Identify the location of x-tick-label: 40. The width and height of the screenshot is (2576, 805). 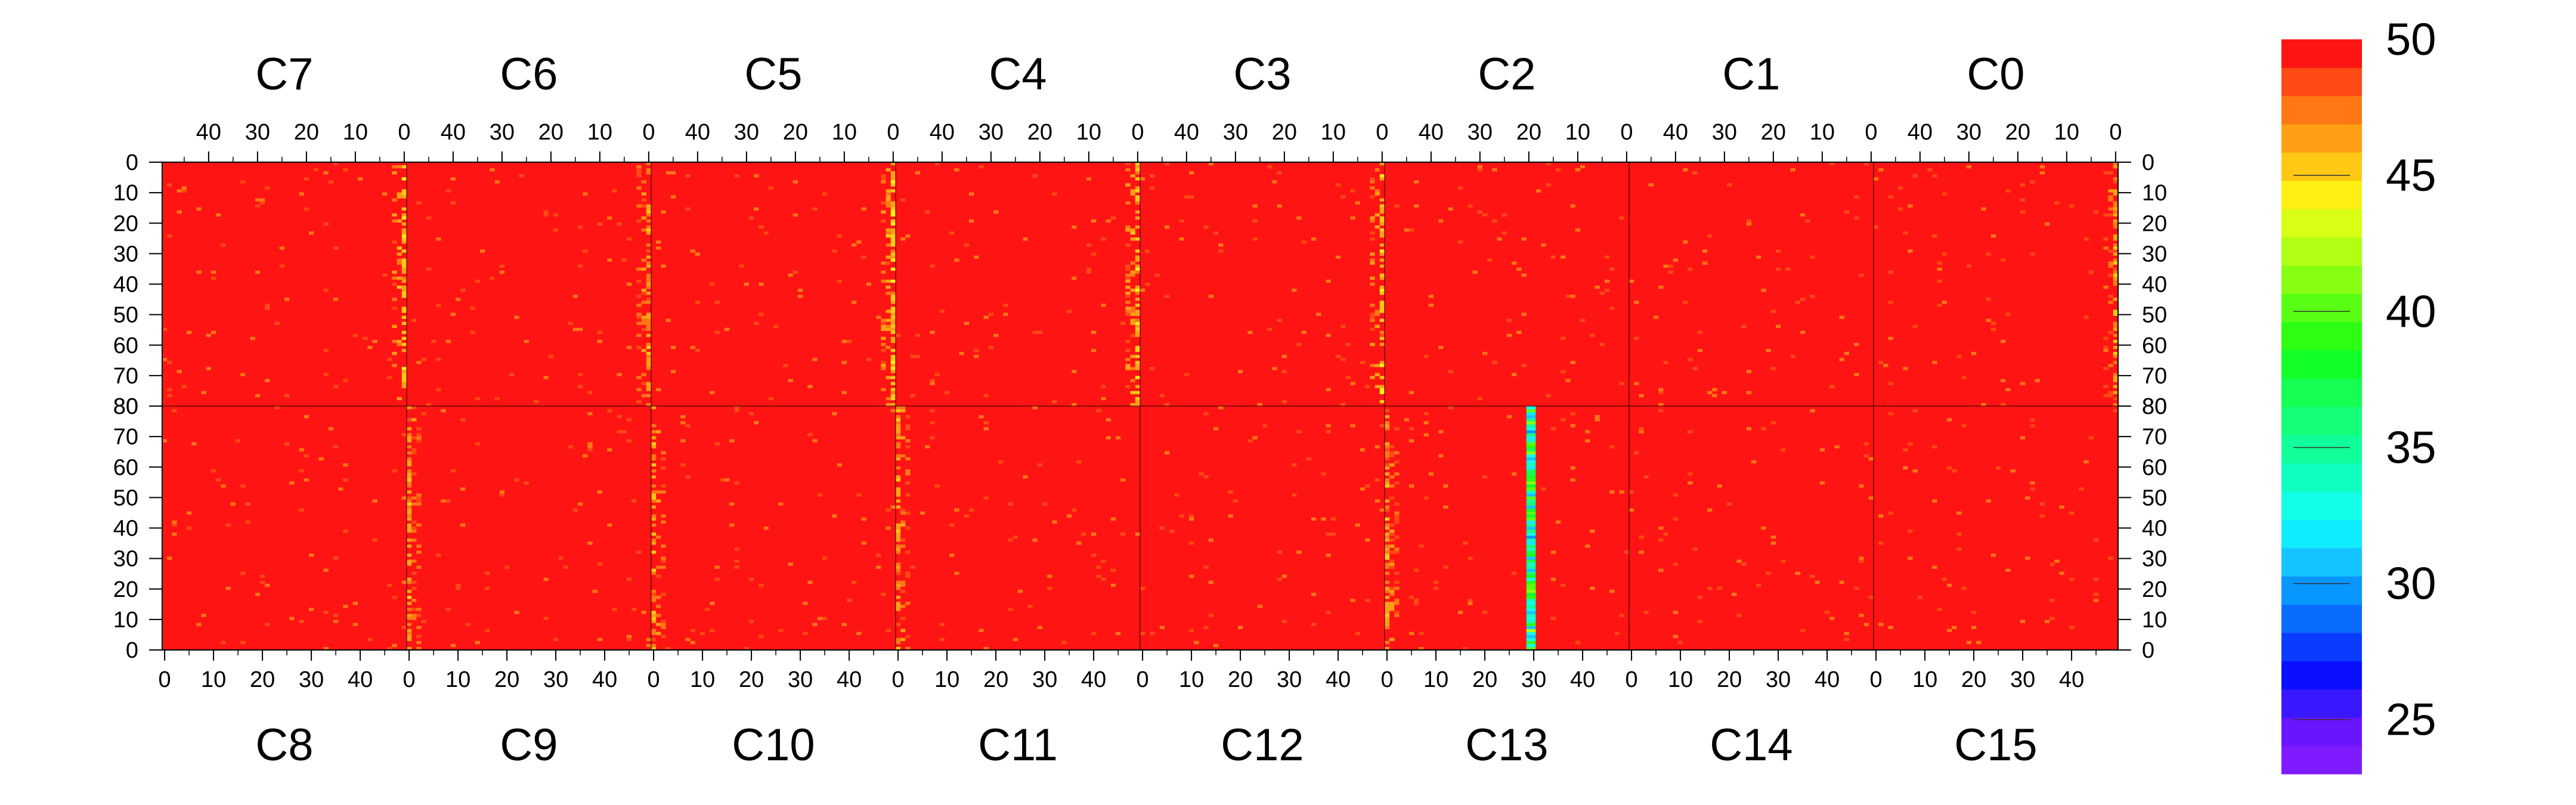
(2071, 680).